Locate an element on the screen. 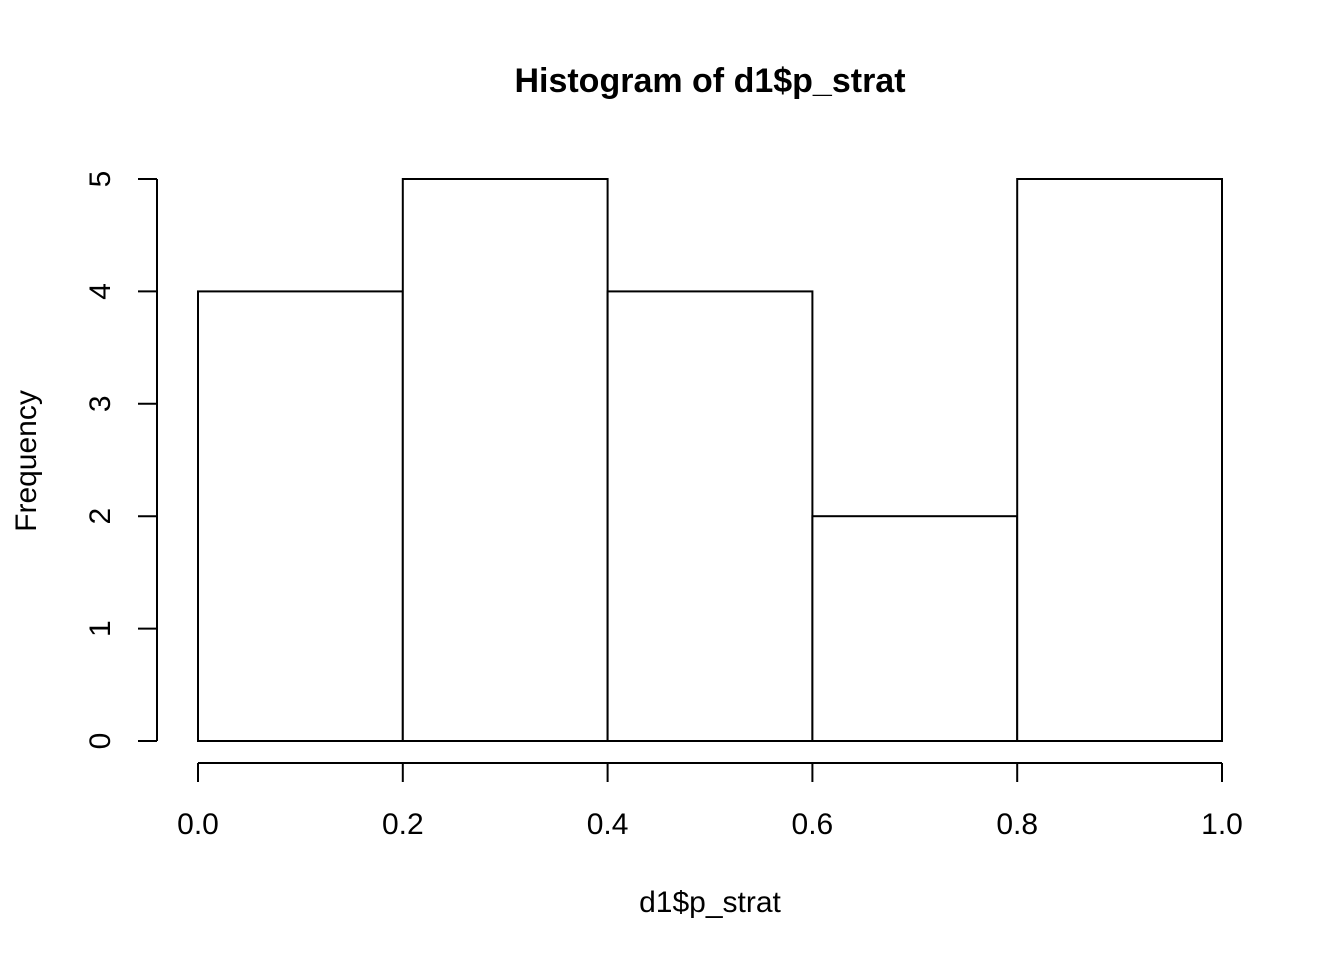 Image resolution: width=1344 pixels, height=960 pixels. y-axis-label: Frequency is located at coordinates (26, 461).